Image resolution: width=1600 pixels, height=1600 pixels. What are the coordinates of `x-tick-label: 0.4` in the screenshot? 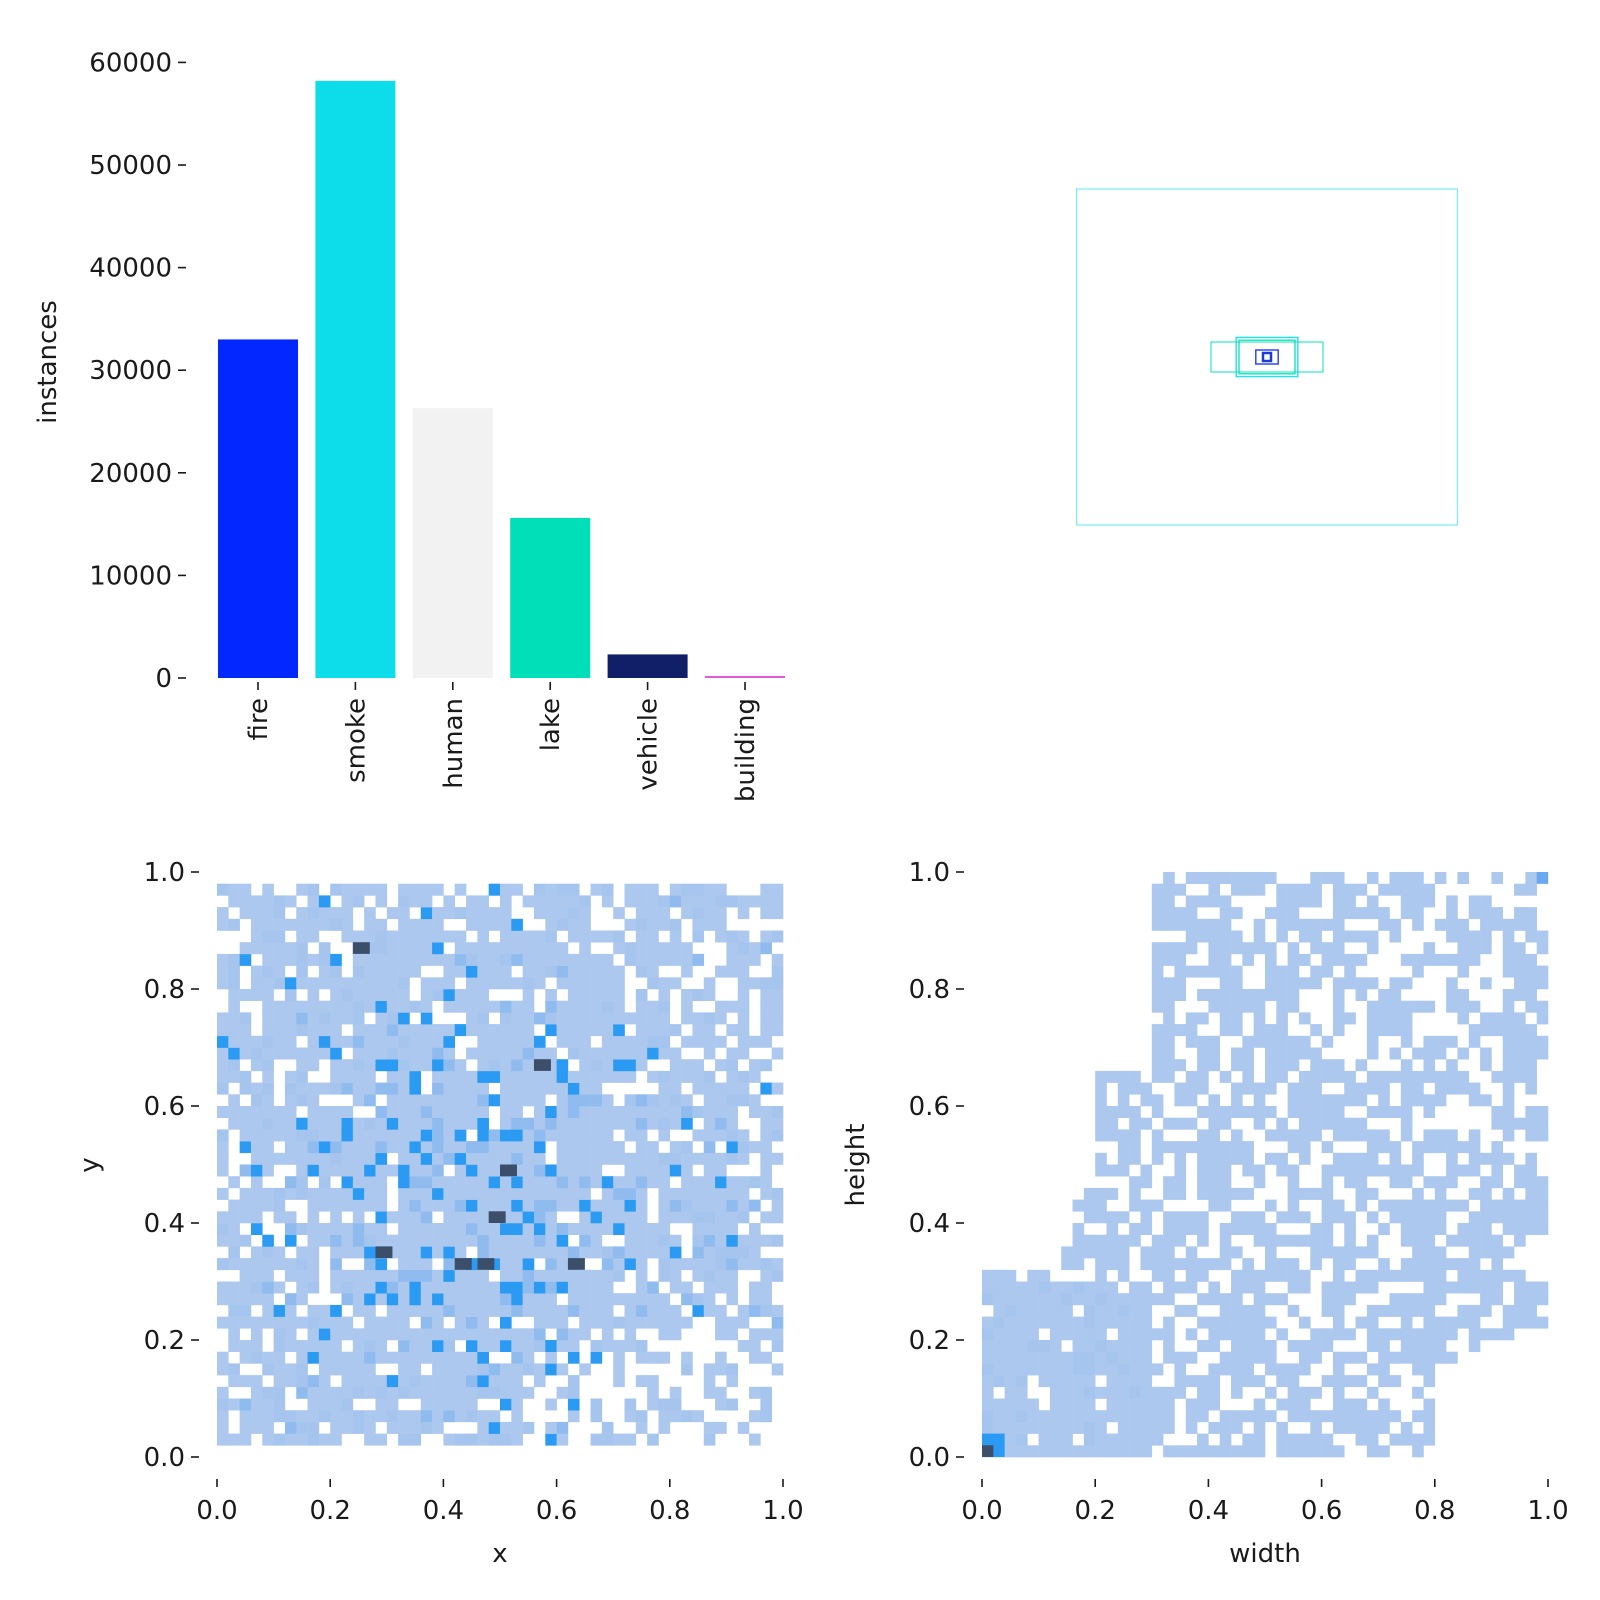 It's located at (443, 1511).